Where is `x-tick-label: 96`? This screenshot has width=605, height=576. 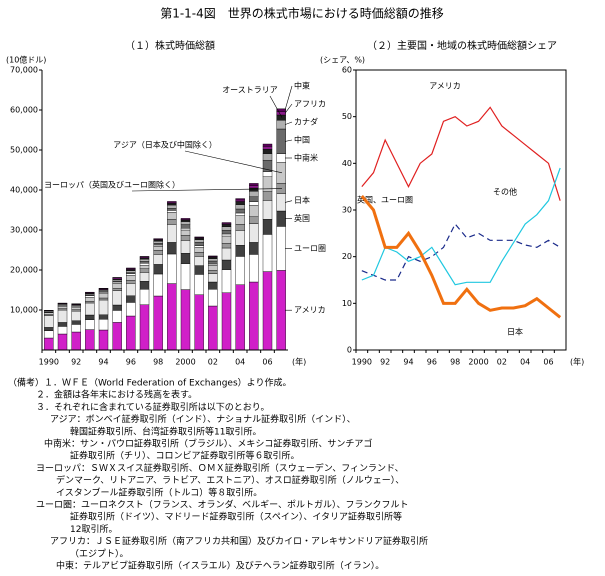
x-tick-label: 96 is located at coordinates (131, 362).